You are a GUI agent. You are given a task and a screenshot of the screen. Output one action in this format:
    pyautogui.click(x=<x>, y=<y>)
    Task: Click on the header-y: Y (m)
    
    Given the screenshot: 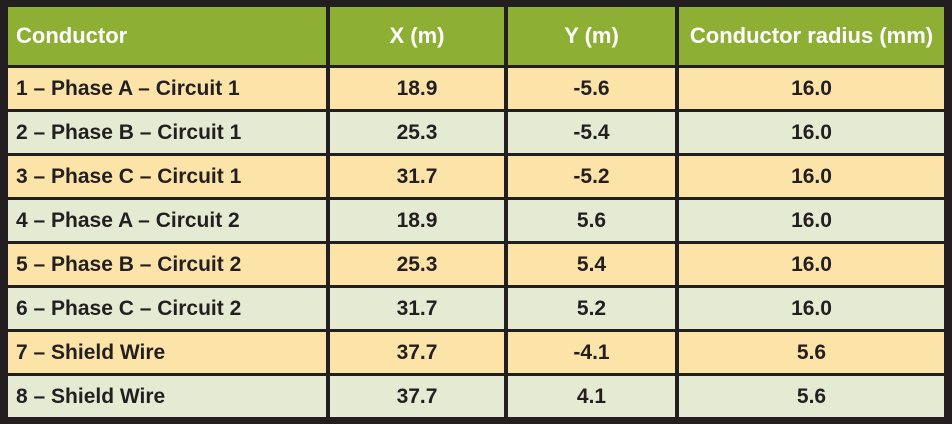 What is the action you would take?
    pyautogui.click(x=591, y=36)
    